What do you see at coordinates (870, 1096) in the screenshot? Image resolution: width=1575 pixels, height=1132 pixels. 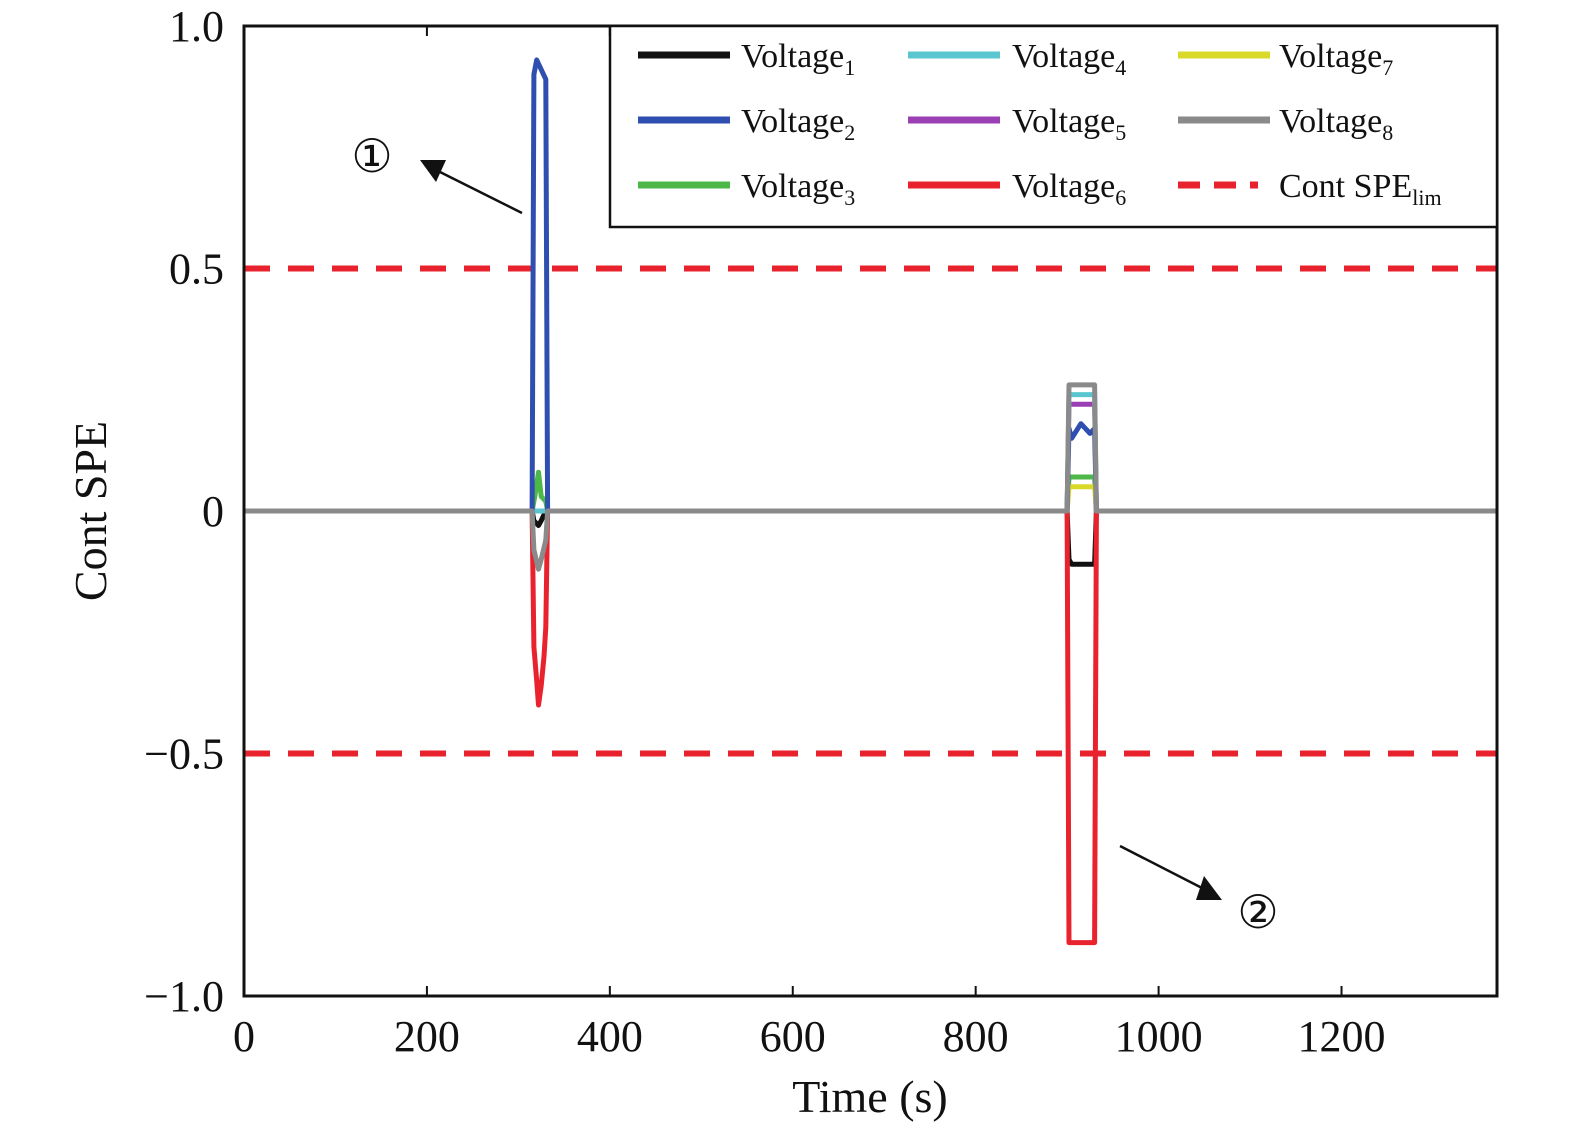 I see `x-axis-label: Time (s)` at bounding box center [870, 1096].